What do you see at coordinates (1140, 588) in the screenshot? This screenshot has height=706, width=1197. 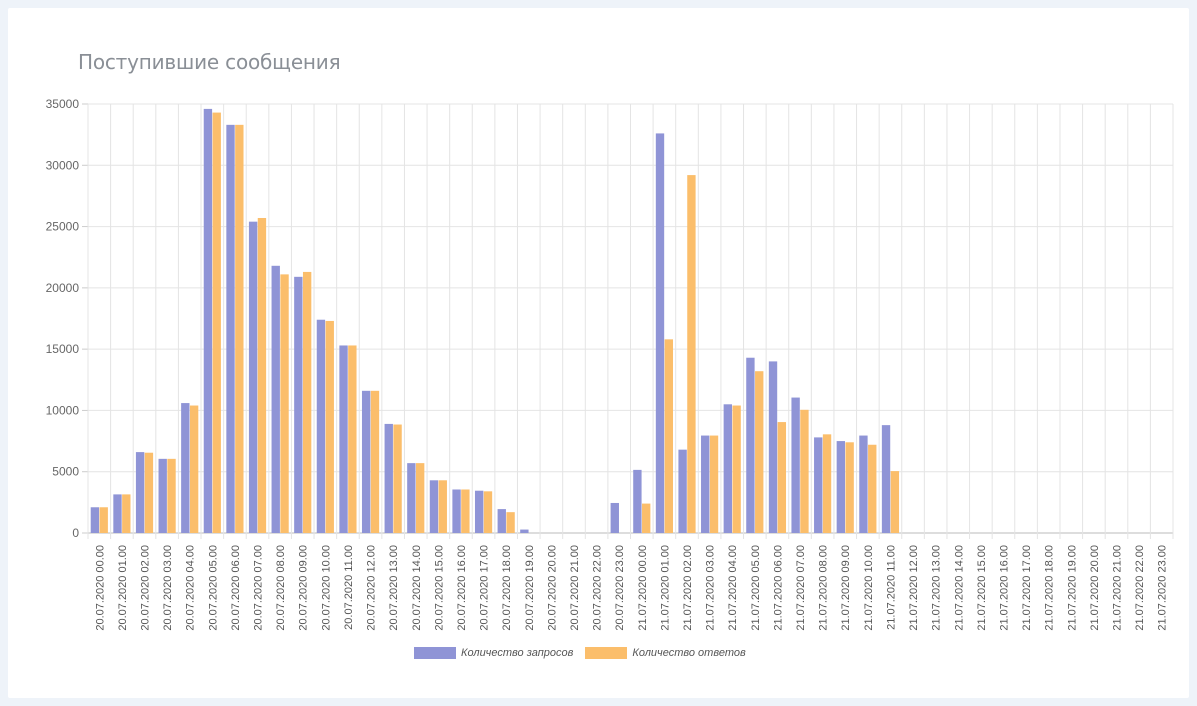 I see `x-tick-label: 21.07.2020 22.00` at bounding box center [1140, 588].